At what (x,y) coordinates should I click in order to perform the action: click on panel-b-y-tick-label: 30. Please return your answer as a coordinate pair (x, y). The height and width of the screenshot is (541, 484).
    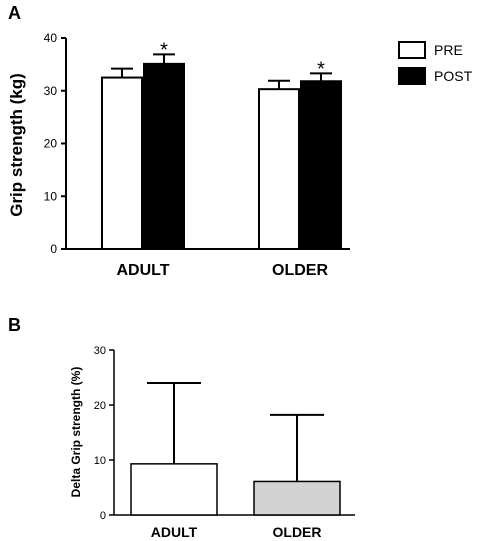
    Looking at the image, I should click on (100, 351).